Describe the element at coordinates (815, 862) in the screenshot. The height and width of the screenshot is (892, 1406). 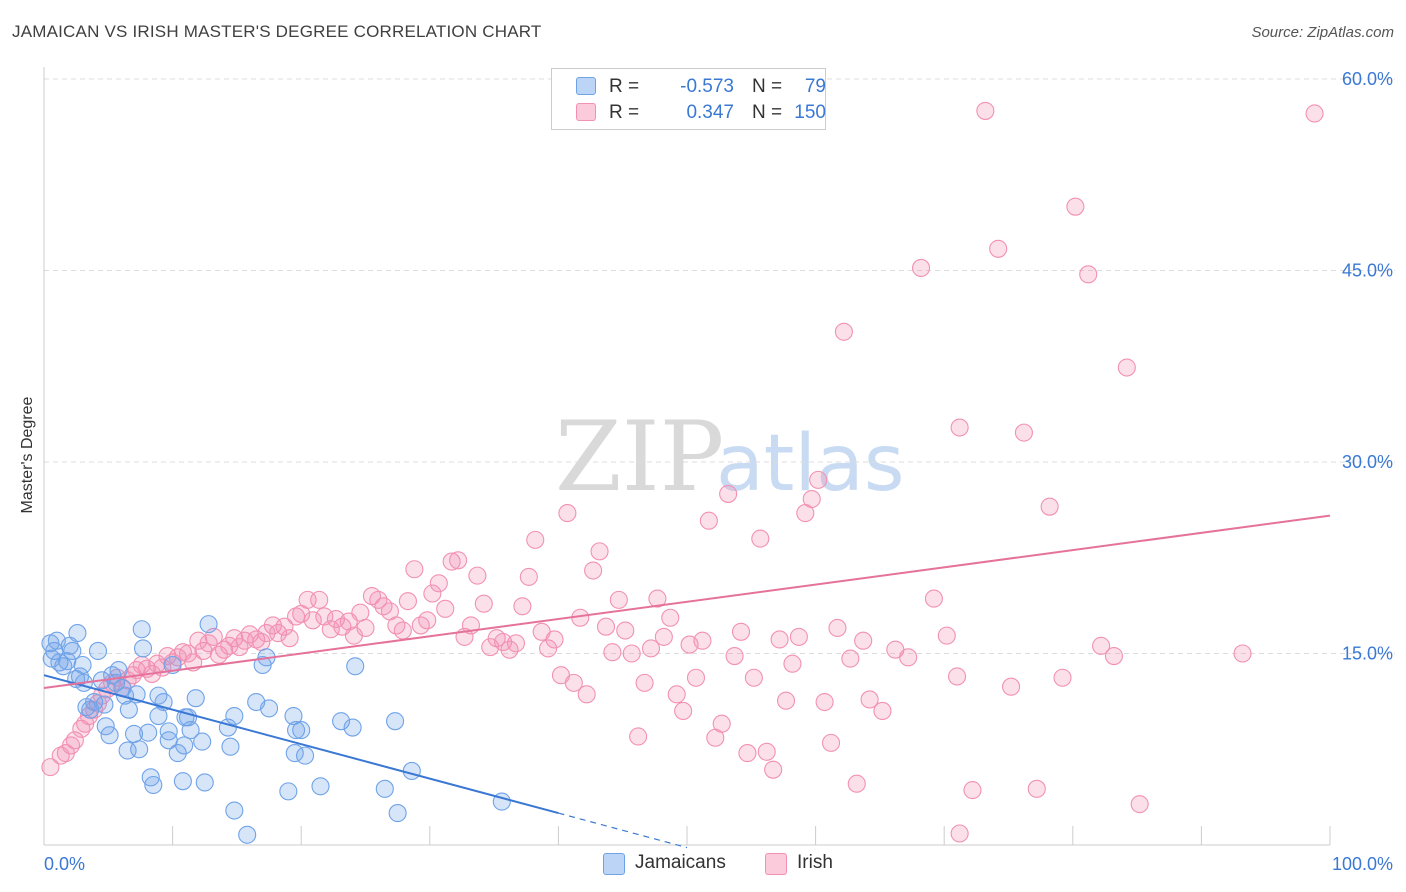
I see `legend-label: Irish` at that location.